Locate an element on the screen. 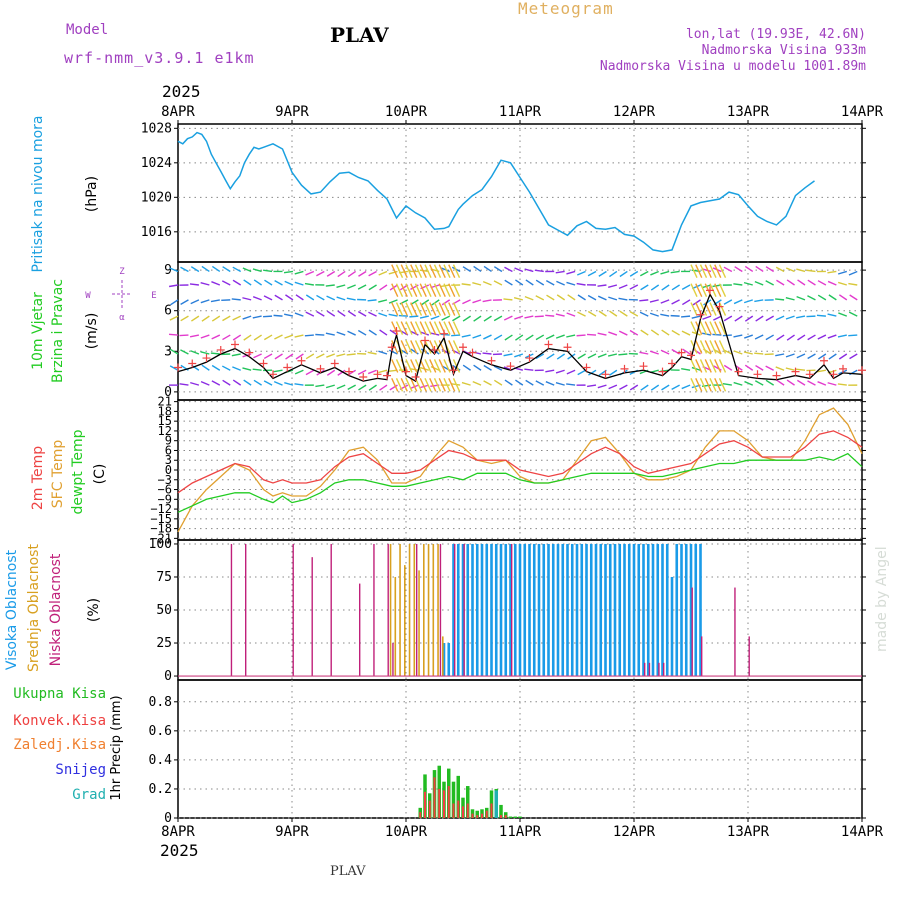 This screenshot has width=900, height=900. y-tick-label: 1020 is located at coordinates (156, 197).